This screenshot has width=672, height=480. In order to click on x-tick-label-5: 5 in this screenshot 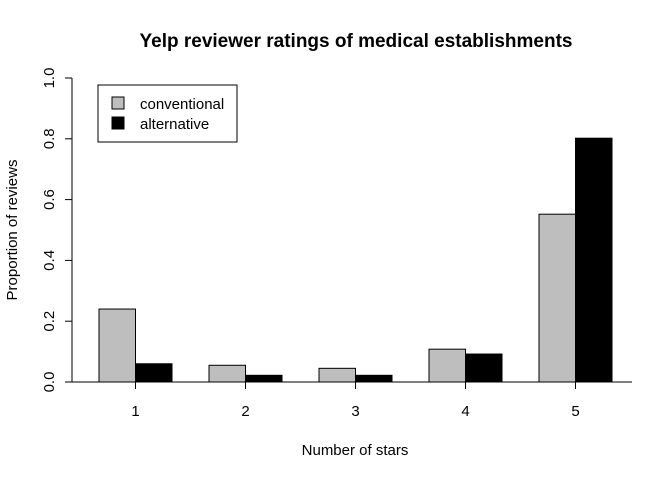, I will do `click(575, 411)`.